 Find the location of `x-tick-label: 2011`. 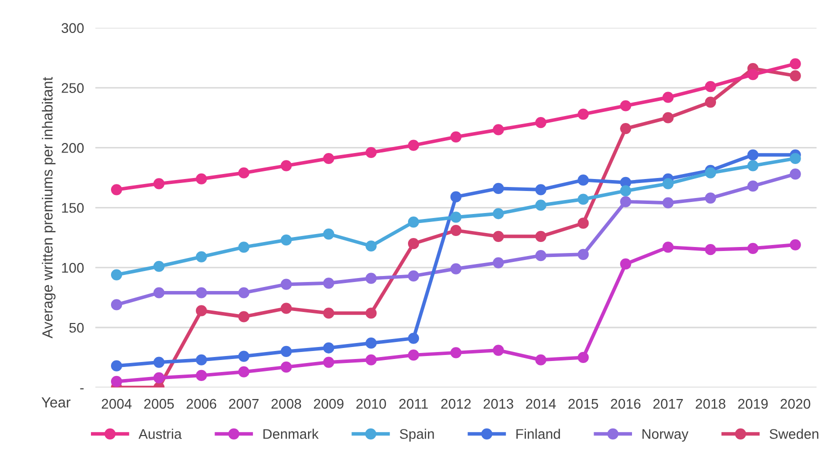

x-tick-label: 2011 is located at coordinates (413, 403).